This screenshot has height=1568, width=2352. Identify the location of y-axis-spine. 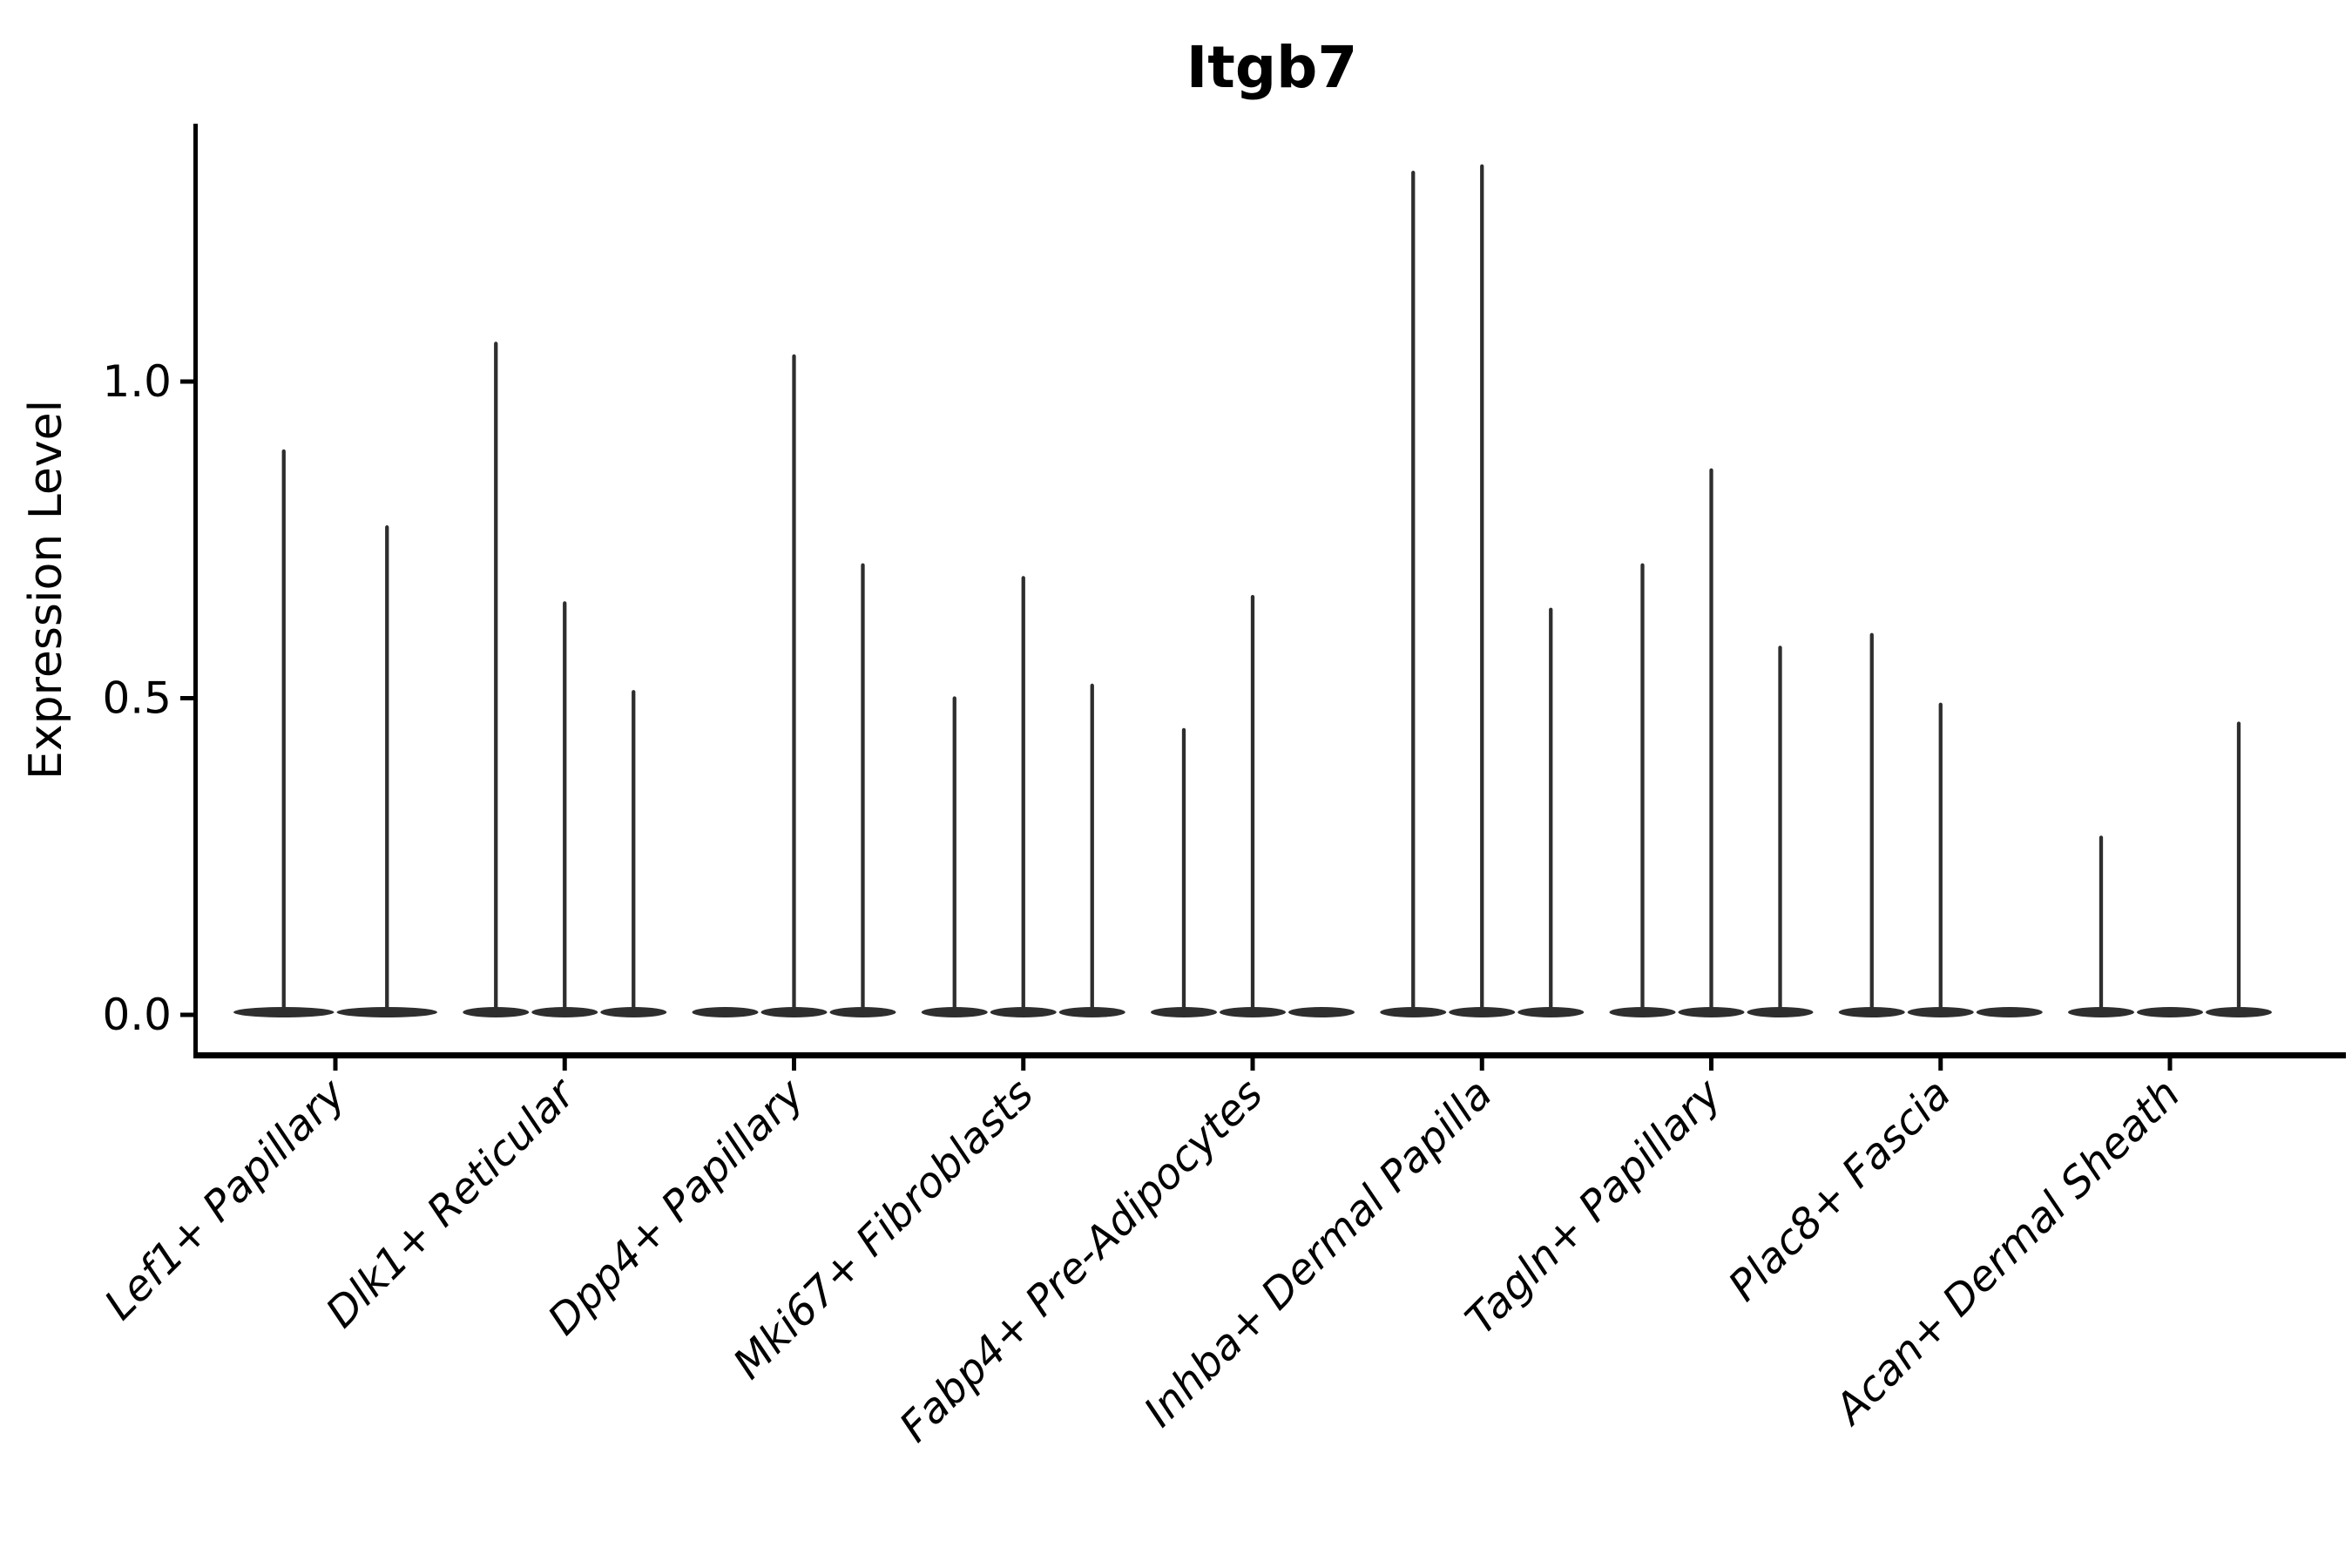
(195, 591).